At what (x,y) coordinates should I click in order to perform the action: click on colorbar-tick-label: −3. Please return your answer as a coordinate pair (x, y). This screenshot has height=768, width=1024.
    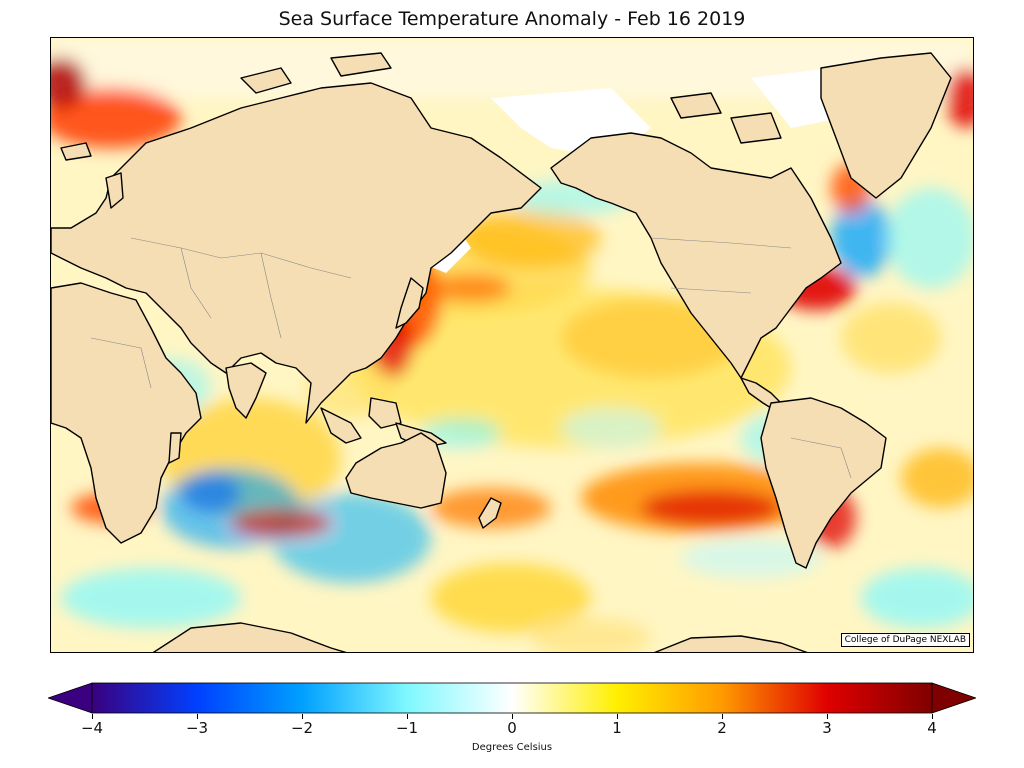
    Looking at the image, I should click on (197, 728).